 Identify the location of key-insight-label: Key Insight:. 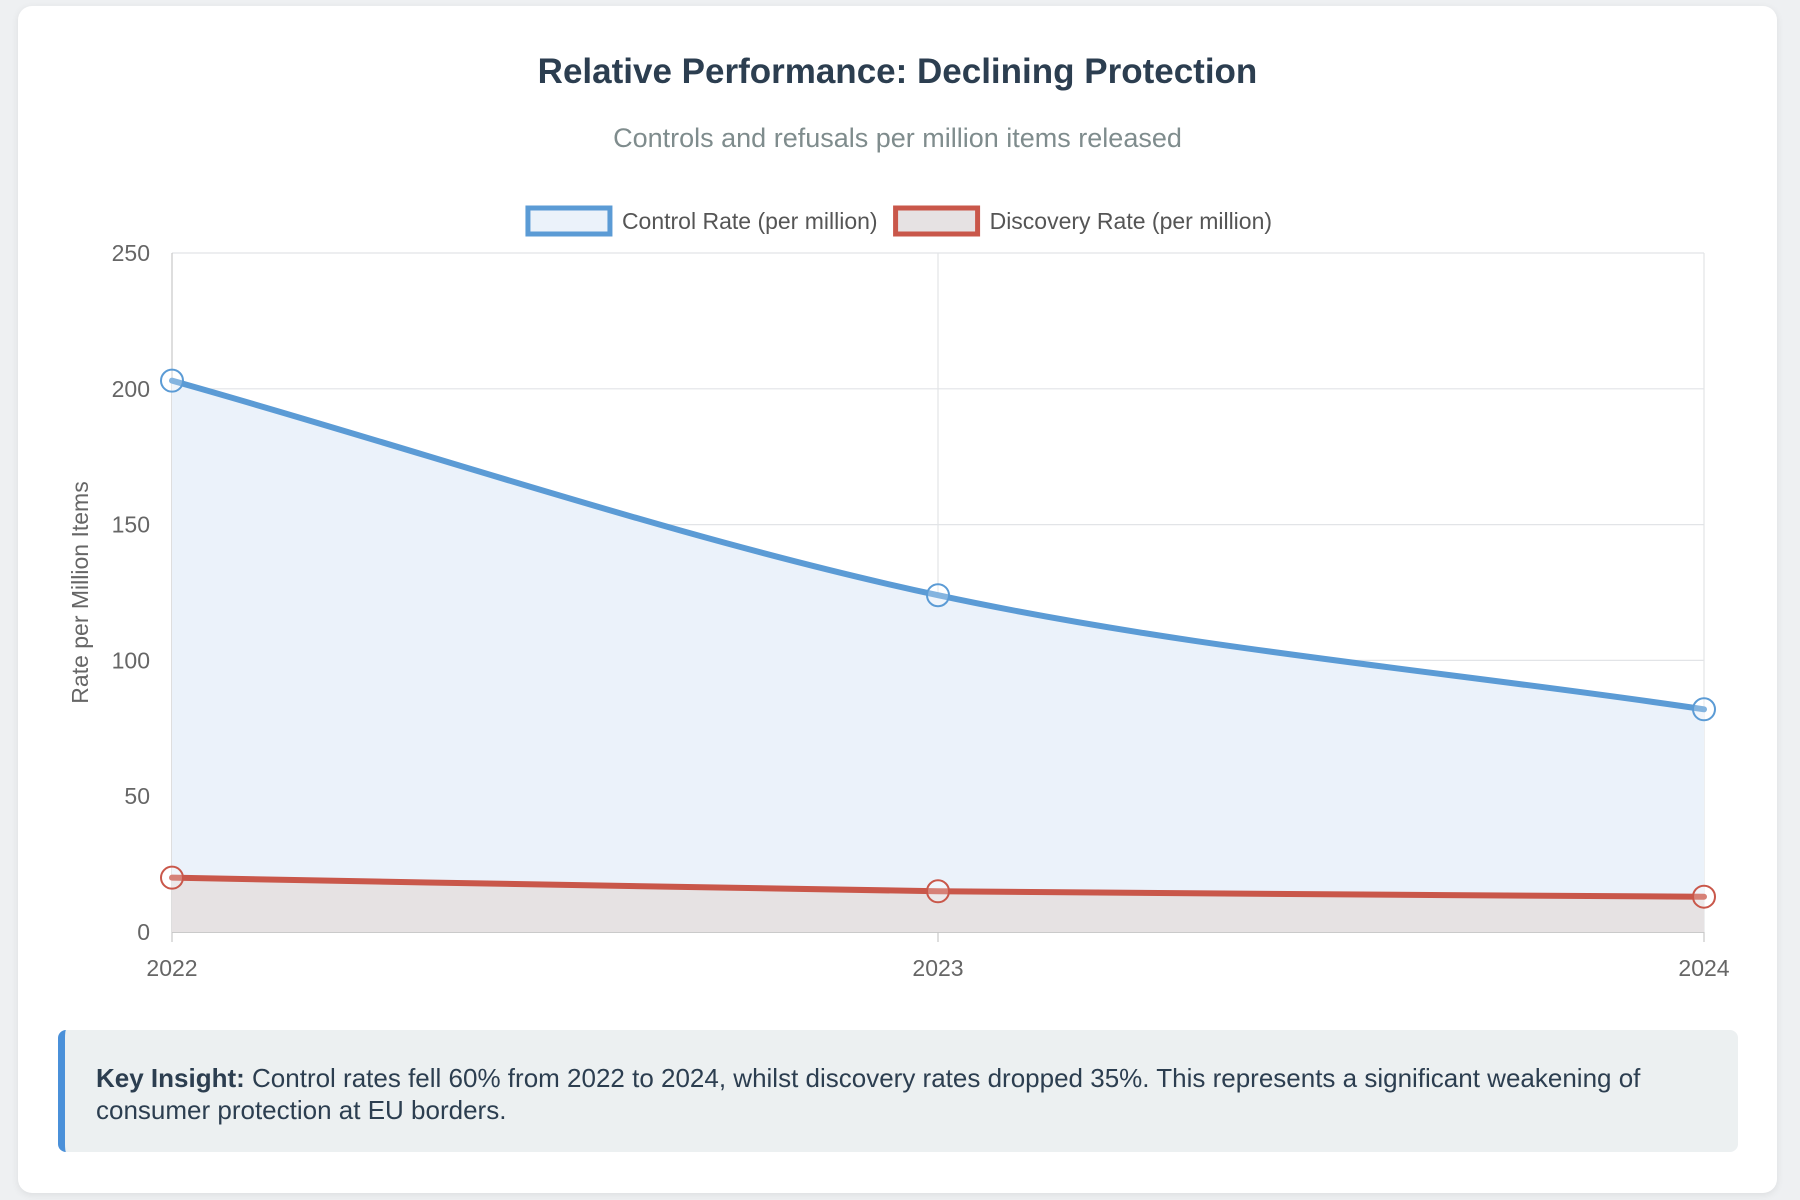
(170, 1078).